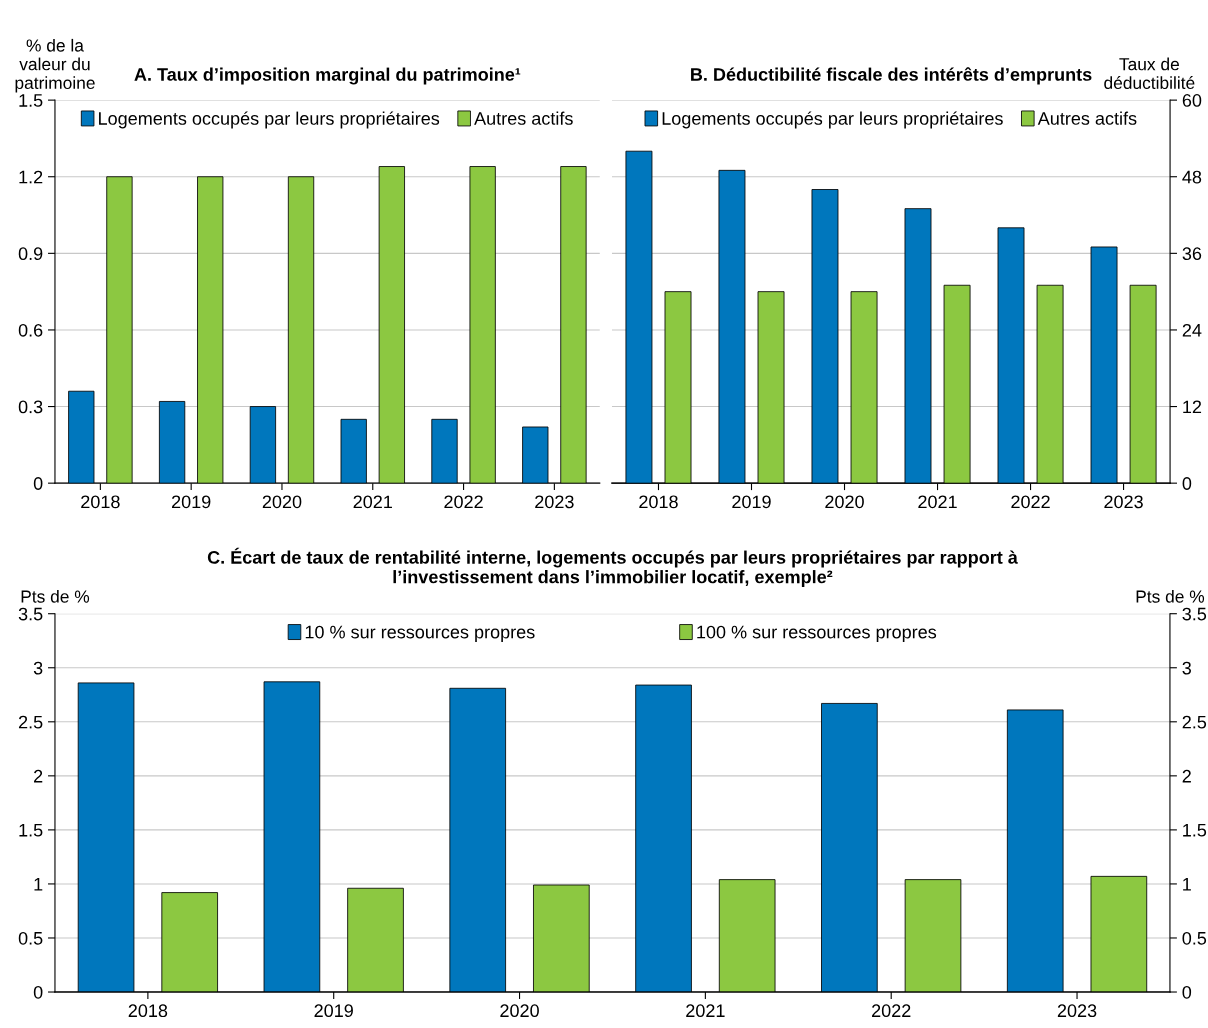  What do you see at coordinates (31, 177) in the screenshot?
I see `y-tick-label: 1.2` at bounding box center [31, 177].